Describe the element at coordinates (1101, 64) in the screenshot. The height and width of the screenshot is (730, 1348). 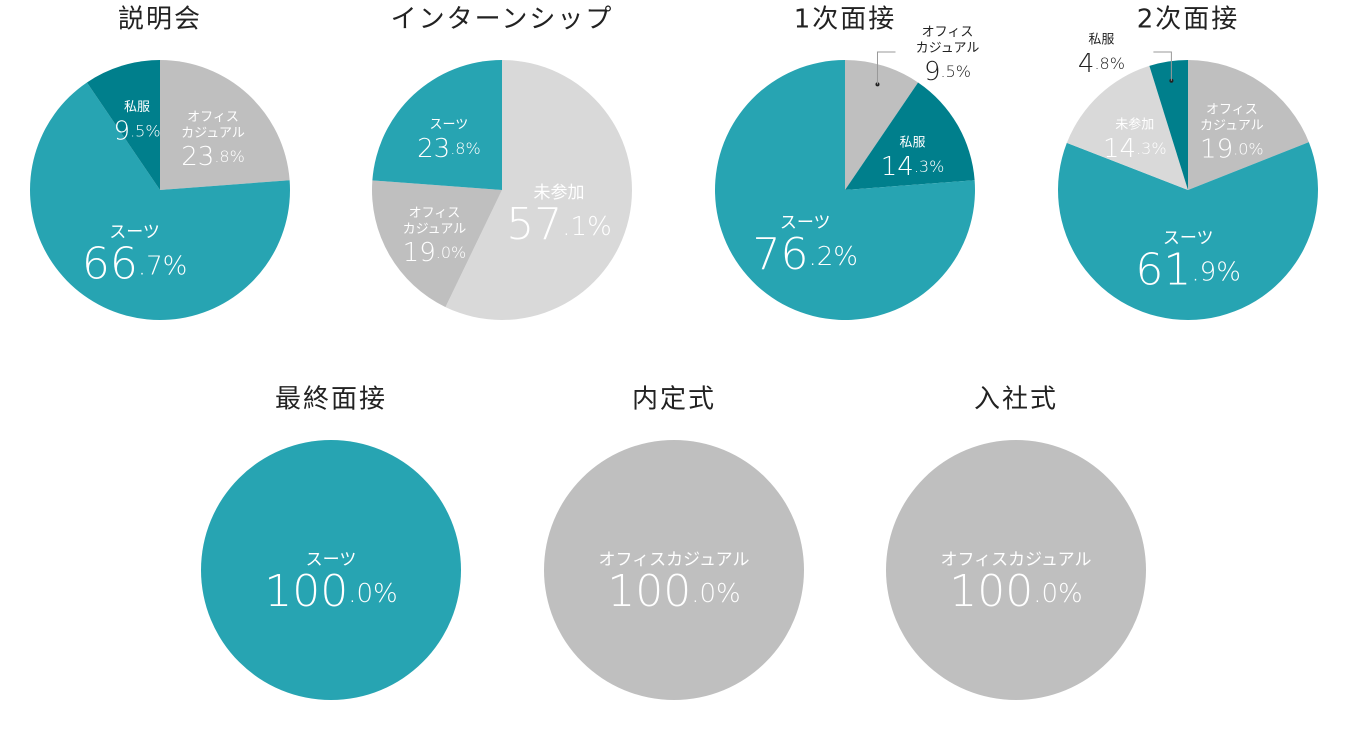
I see `value-label: 4.8%` at that location.